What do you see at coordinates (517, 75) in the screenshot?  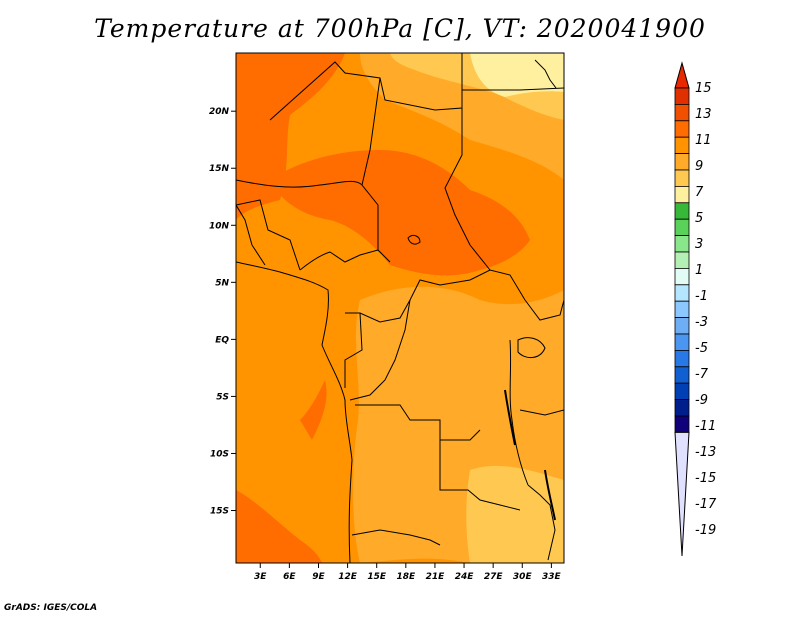 I see `field-3-5-north` at bounding box center [517, 75].